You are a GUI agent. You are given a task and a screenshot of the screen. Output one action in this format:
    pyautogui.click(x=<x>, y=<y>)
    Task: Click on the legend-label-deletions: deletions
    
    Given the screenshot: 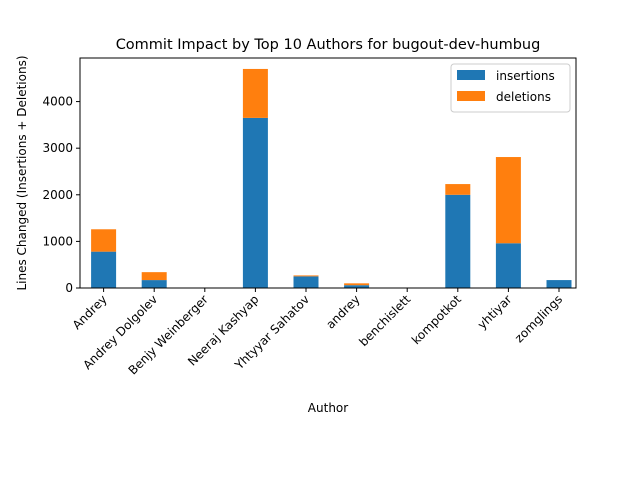 What is the action you would take?
    pyautogui.click(x=523, y=97)
    